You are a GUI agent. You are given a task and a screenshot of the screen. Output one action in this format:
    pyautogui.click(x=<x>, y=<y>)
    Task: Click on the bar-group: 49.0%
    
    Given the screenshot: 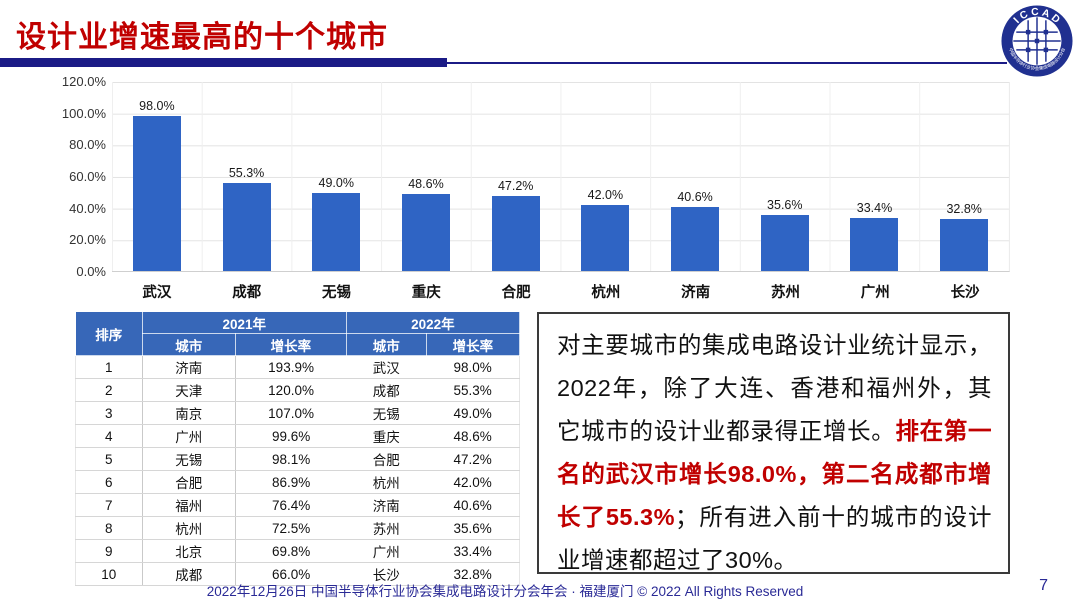 What is the action you would take?
    pyautogui.click(x=336, y=176)
    